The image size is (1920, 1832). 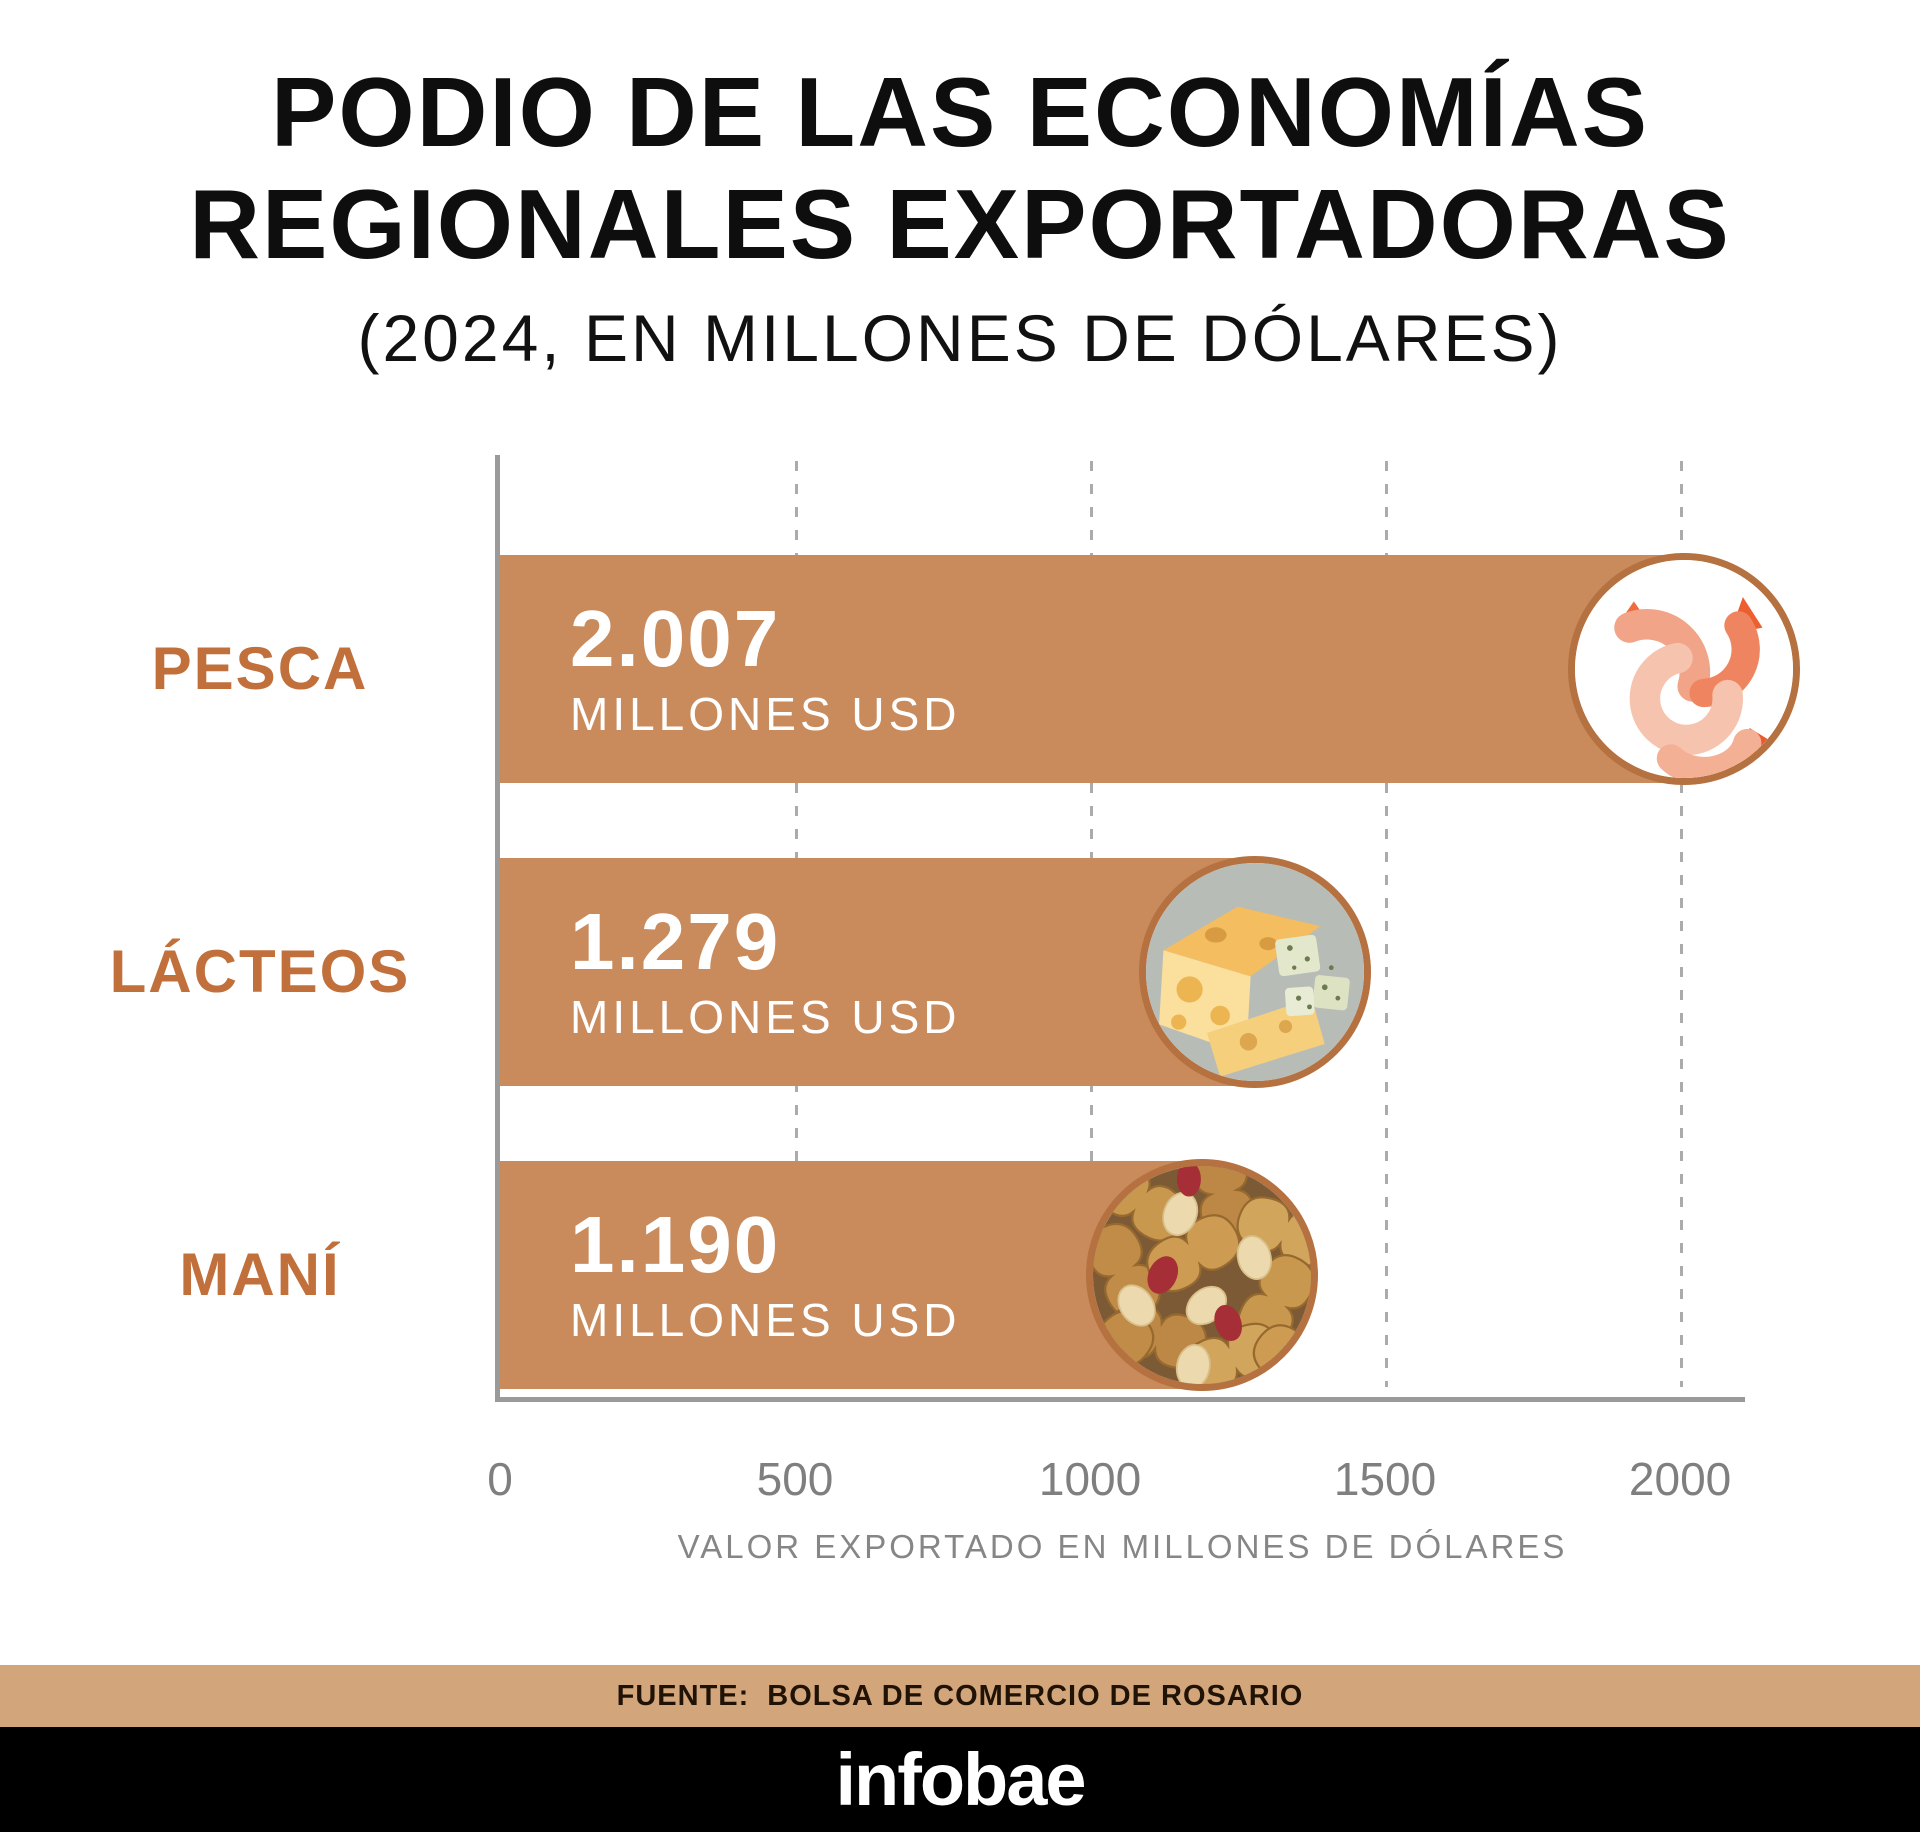 I want to click on photo-circle-pesca, so click(x=1684, y=669).